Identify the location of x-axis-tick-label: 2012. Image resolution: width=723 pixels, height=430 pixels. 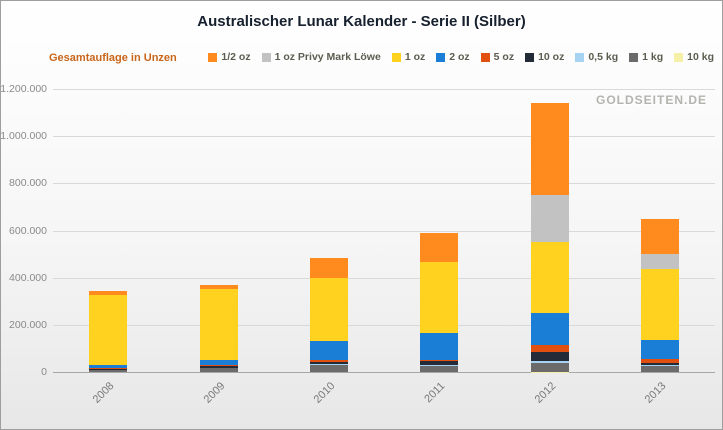
(545, 393).